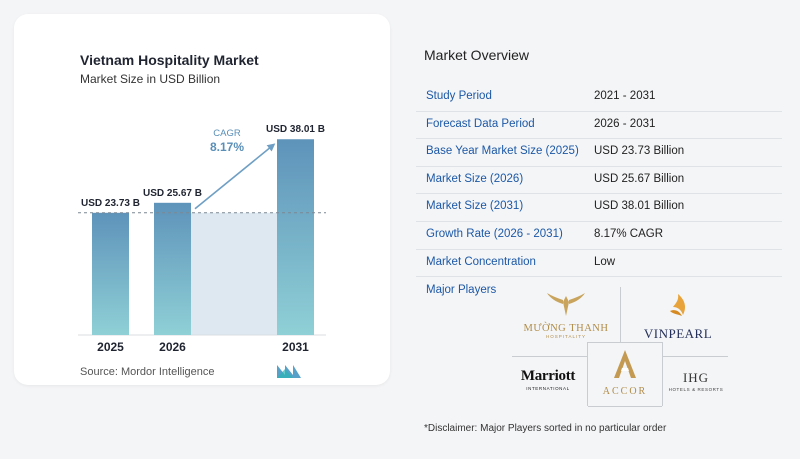 The height and width of the screenshot is (459, 800). Describe the element at coordinates (502, 151) in the screenshot. I see `overview-row-label: Base Year Market Size (2025)` at that location.